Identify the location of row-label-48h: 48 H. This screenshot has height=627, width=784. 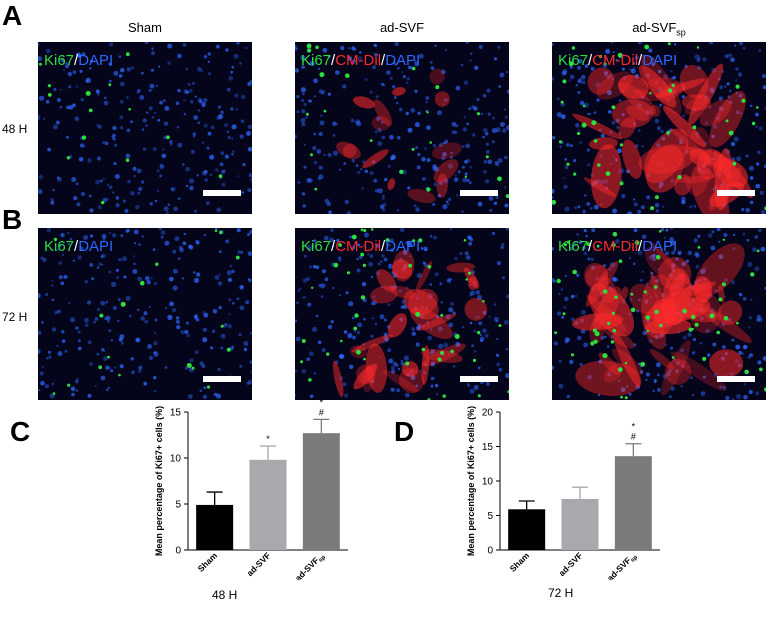
(15, 129).